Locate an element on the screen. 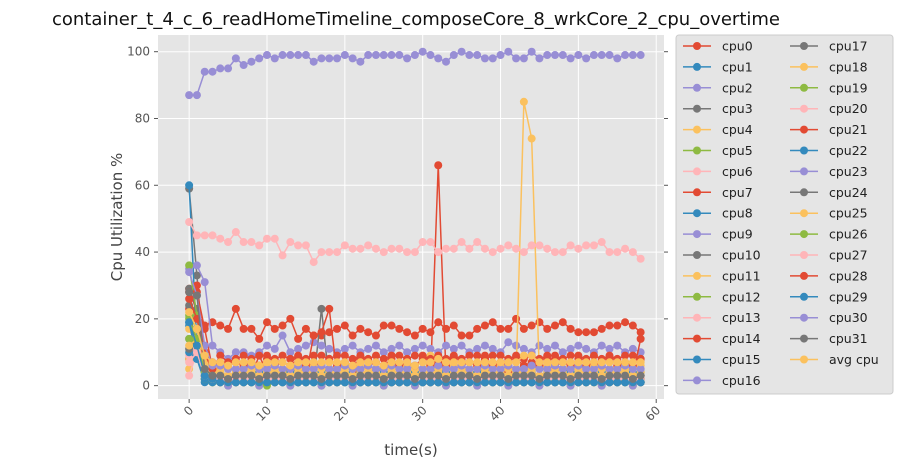  legend-label: cpu16 is located at coordinates (741, 380).